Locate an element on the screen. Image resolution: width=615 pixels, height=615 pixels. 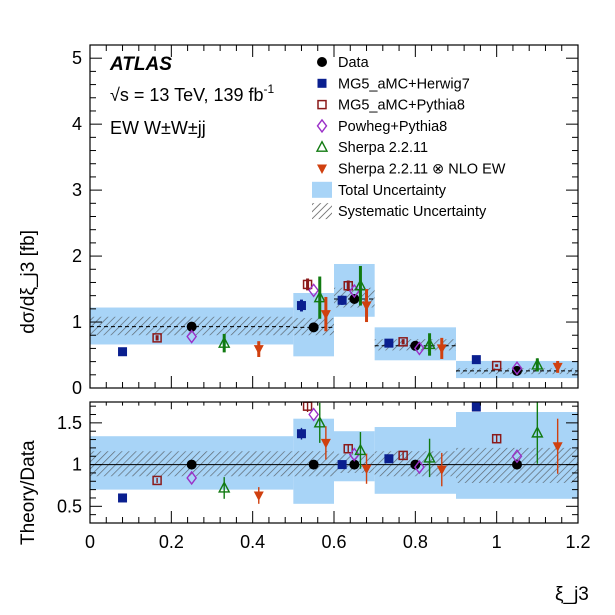
y-tick-label-top: 0 is located at coordinates (77, 388).